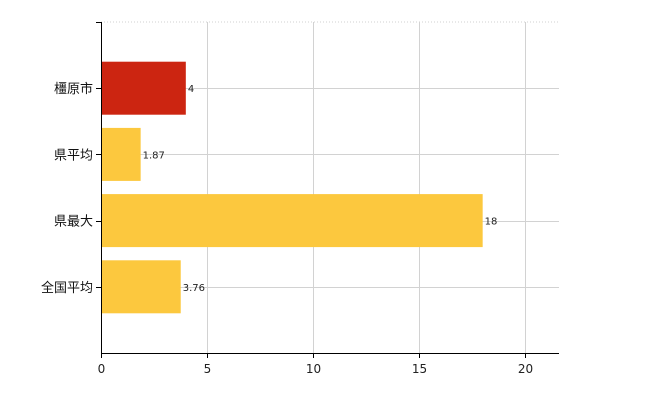 The width and height of the screenshot is (650, 400). What do you see at coordinates (491, 222) in the screenshot?
I see `data-label-2: 18` at bounding box center [491, 222].